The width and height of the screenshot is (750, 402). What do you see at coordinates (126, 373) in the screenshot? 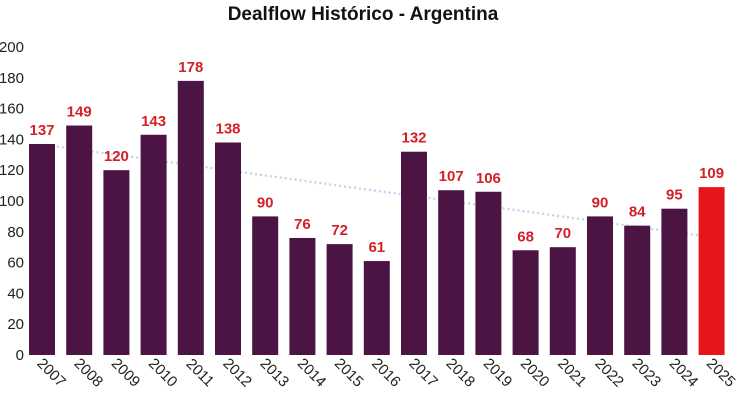
I see `x-tick-label: 2009` at bounding box center [126, 373].